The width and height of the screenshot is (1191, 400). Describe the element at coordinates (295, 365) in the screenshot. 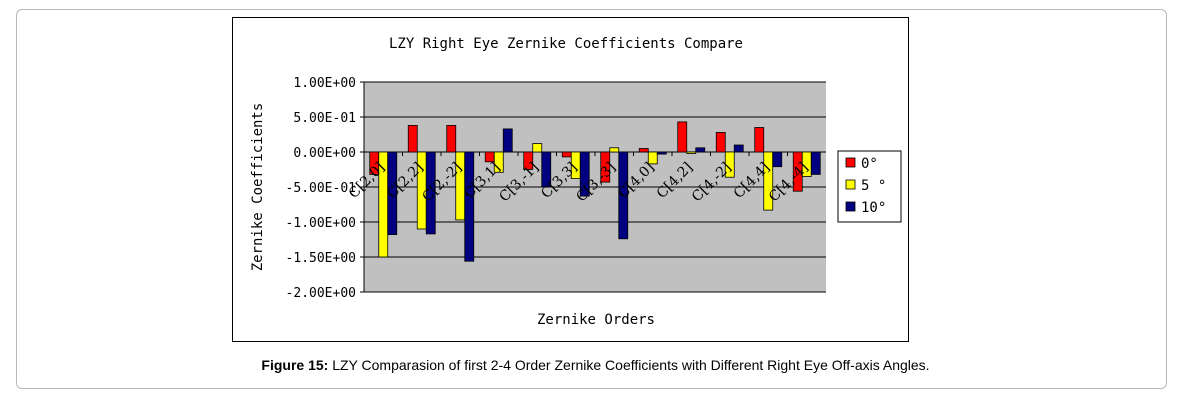

I see `caption-label: Figure 15:` at that location.